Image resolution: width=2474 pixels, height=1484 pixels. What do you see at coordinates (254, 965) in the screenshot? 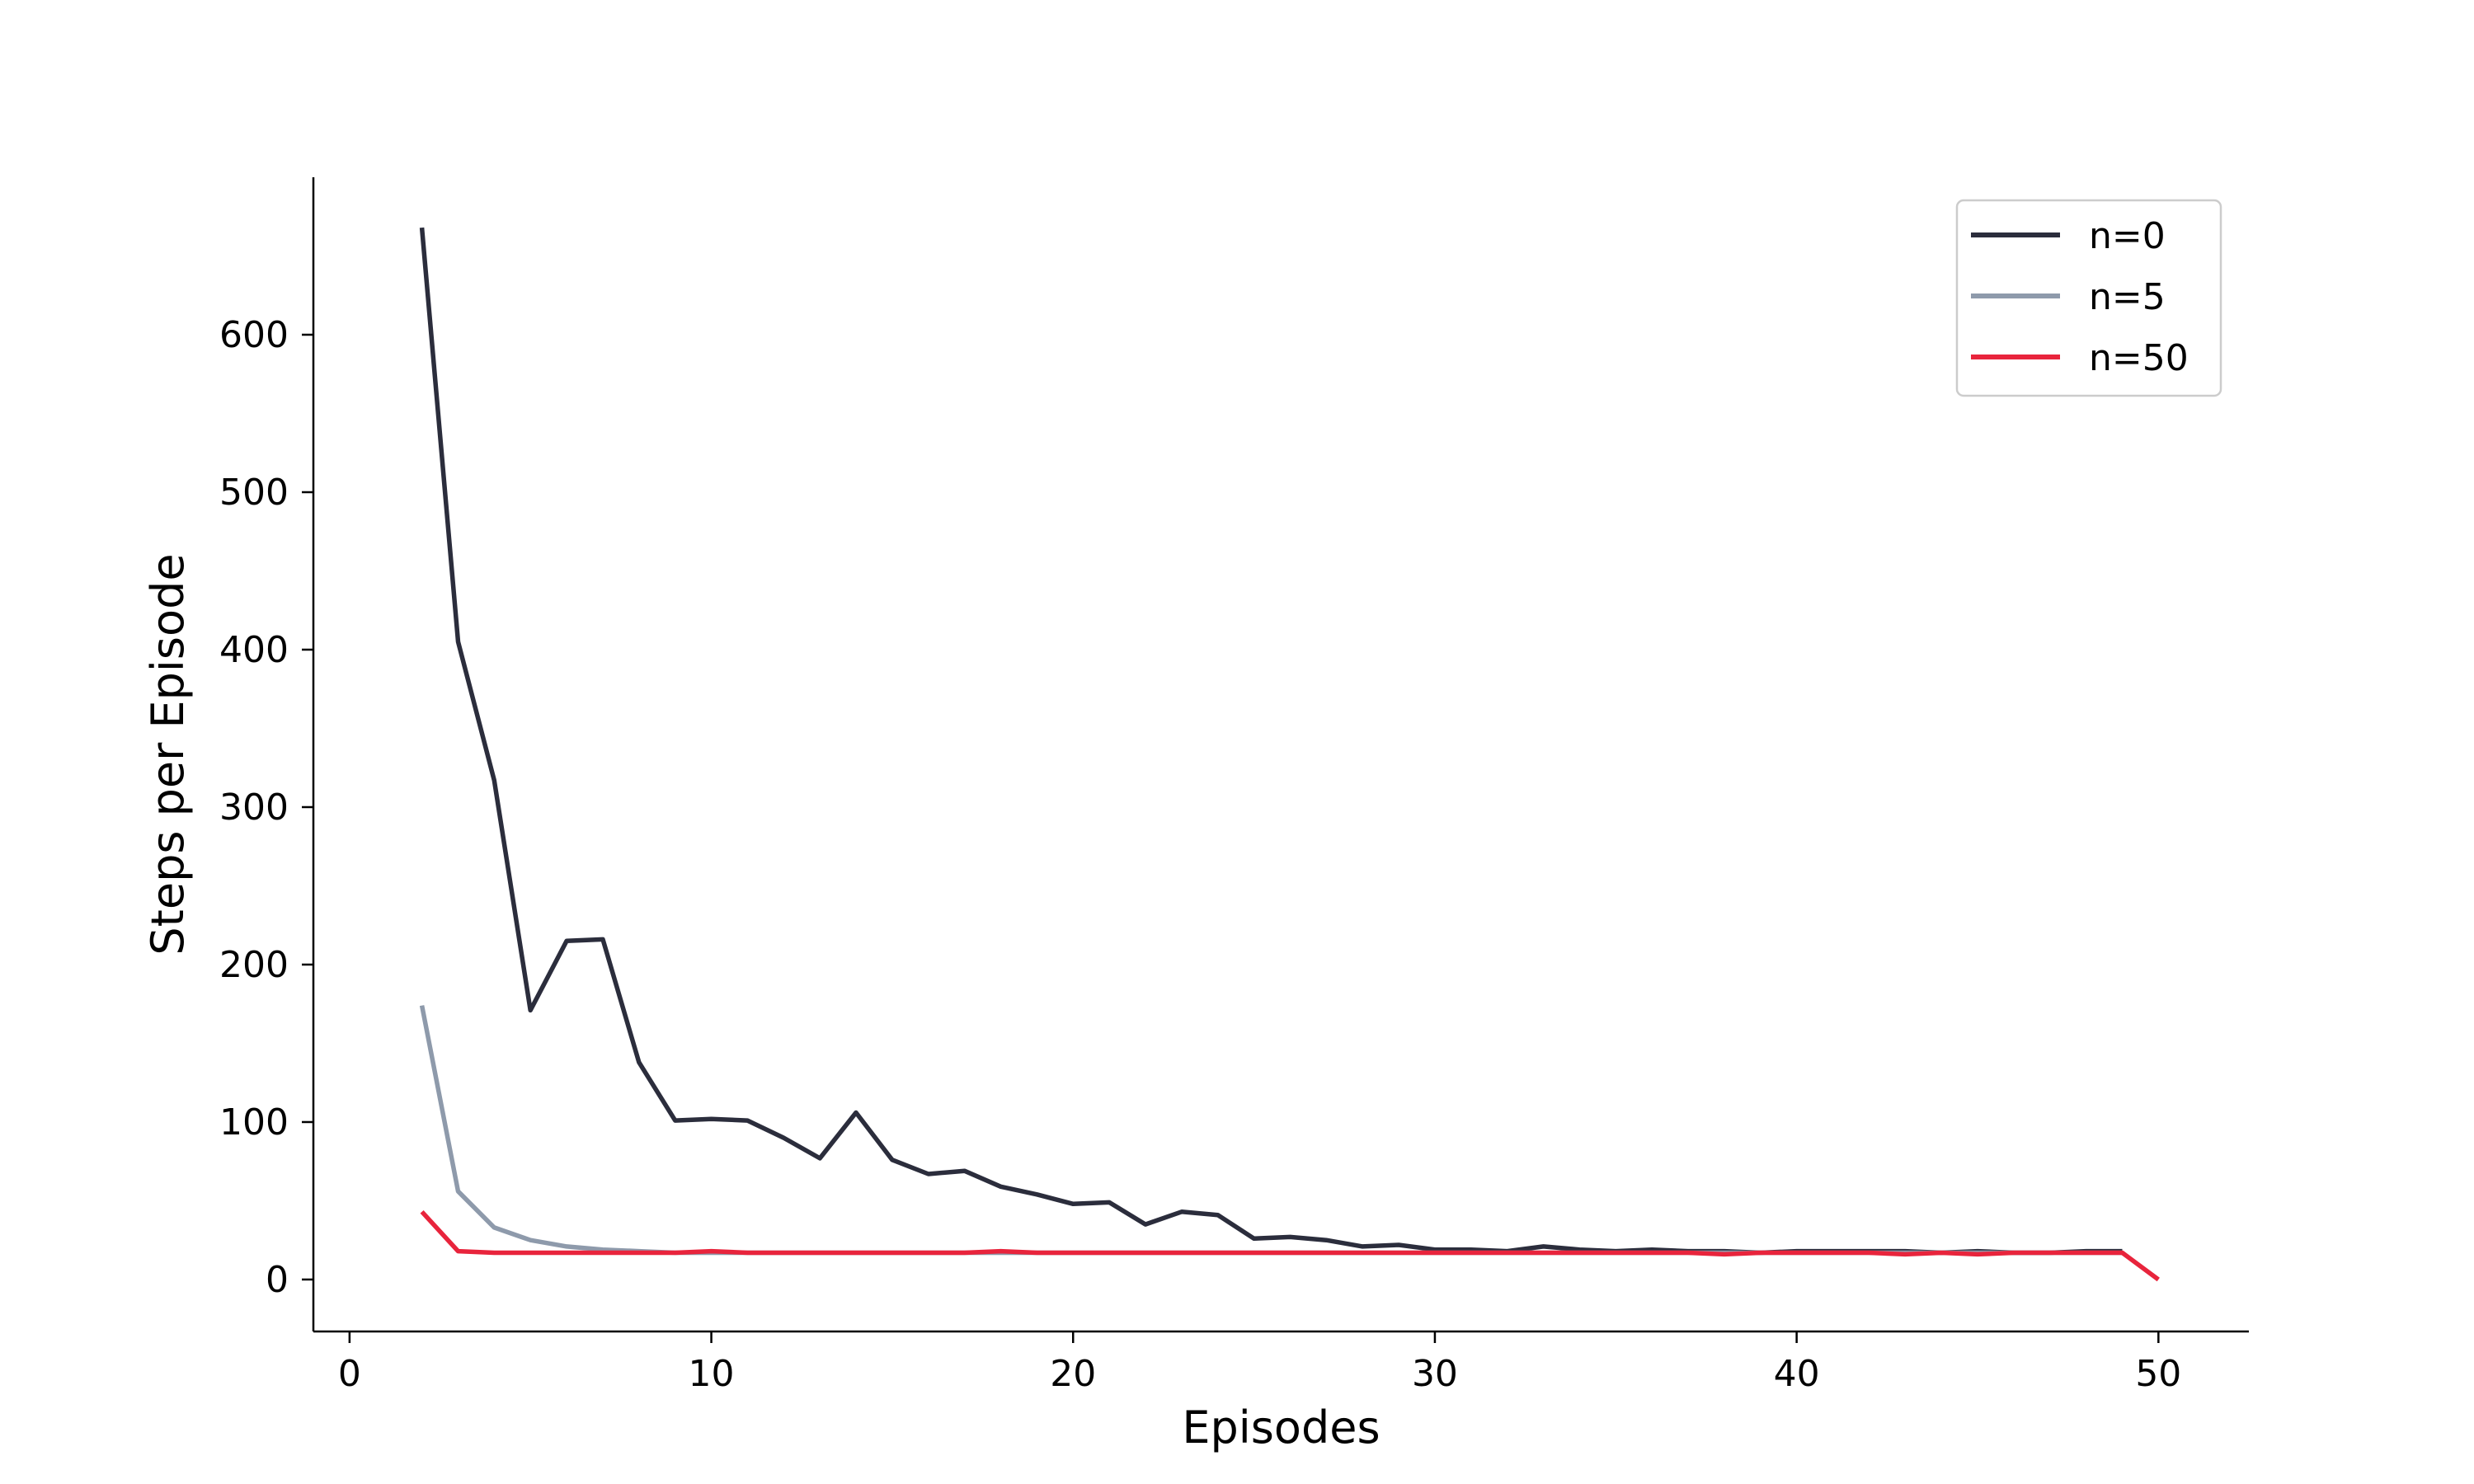
I see `y-tick-label: 200` at bounding box center [254, 965].